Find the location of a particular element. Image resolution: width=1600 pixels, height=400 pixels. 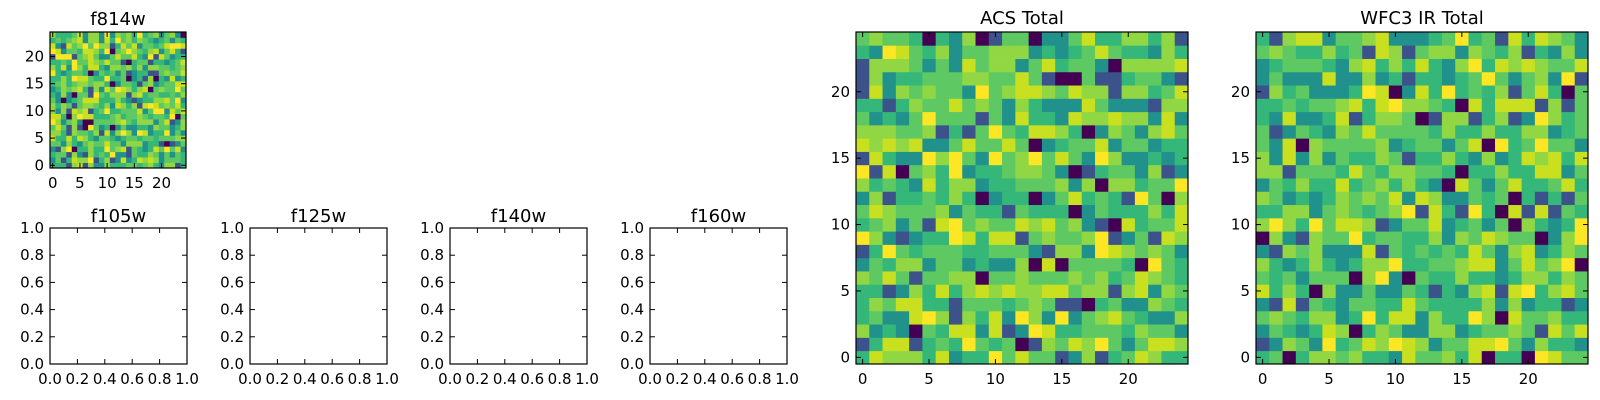

y-tick-label: 15 is located at coordinates (1240, 158).